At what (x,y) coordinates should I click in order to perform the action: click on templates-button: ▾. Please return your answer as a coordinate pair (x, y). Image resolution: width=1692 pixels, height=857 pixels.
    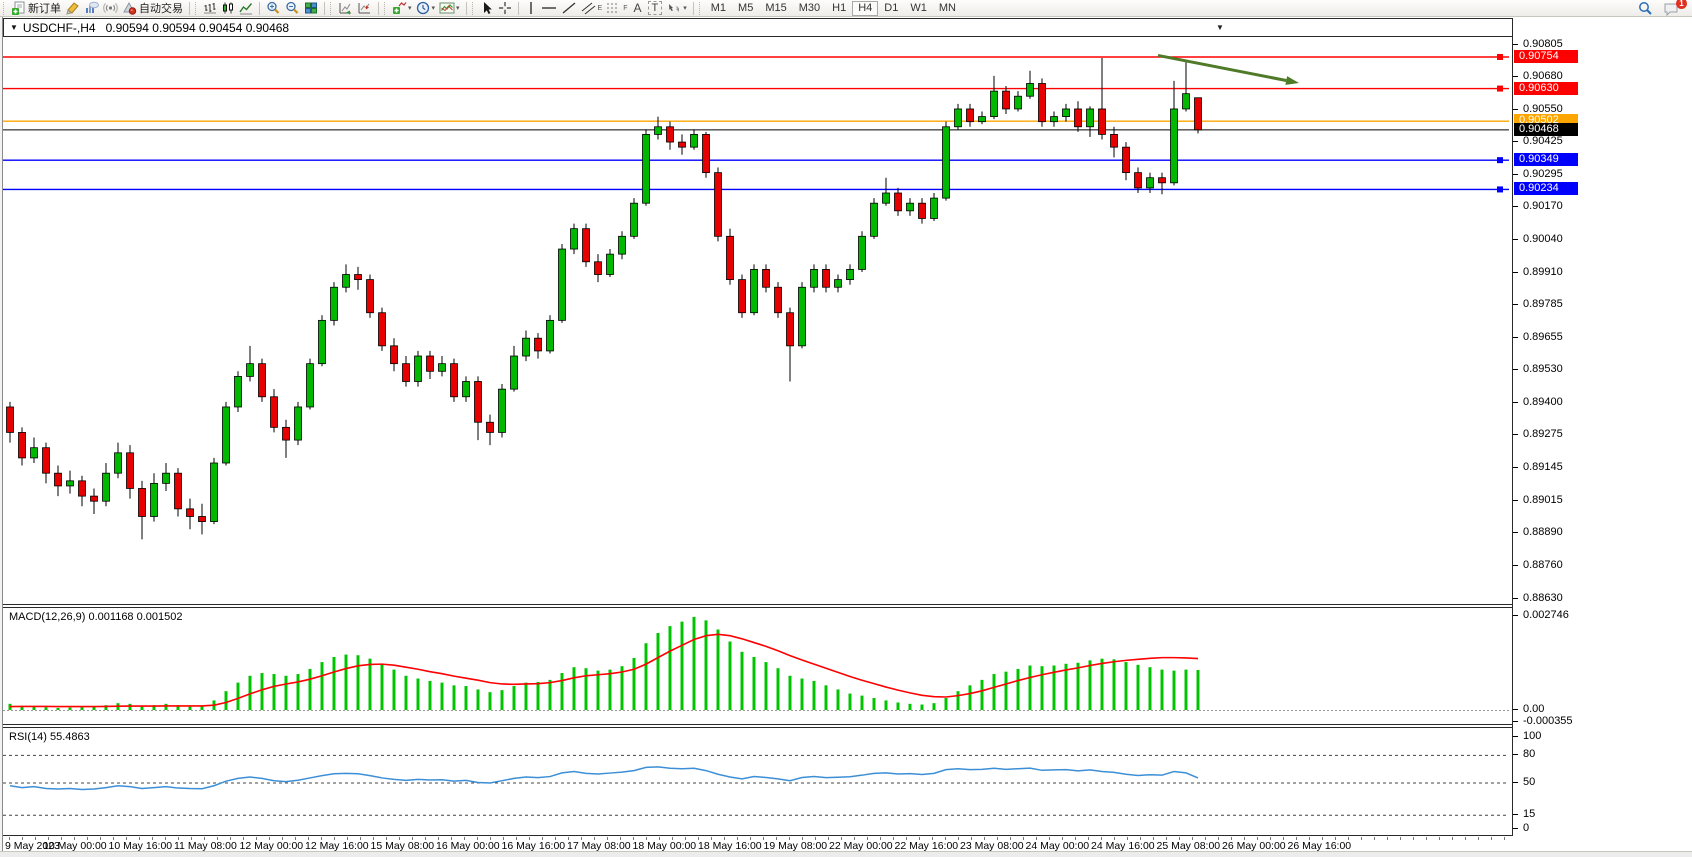
    Looking at the image, I should click on (449, 8).